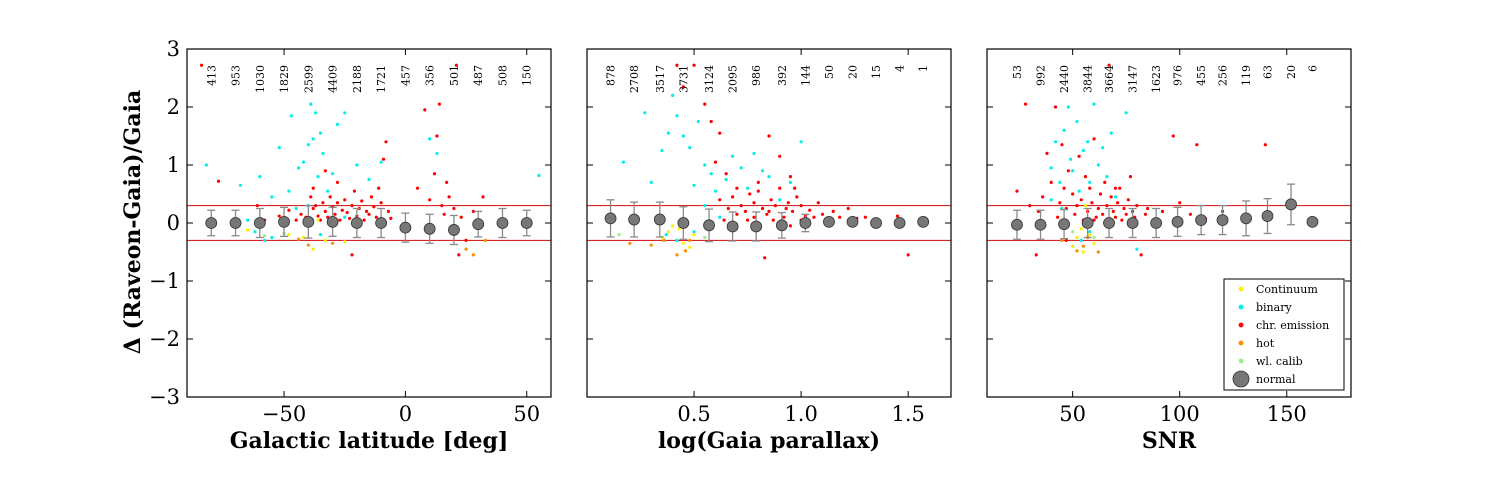  What do you see at coordinates (357, 79) in the screenshot?
I see `bin-count-label: 2188` at bounding box center [357, 79].